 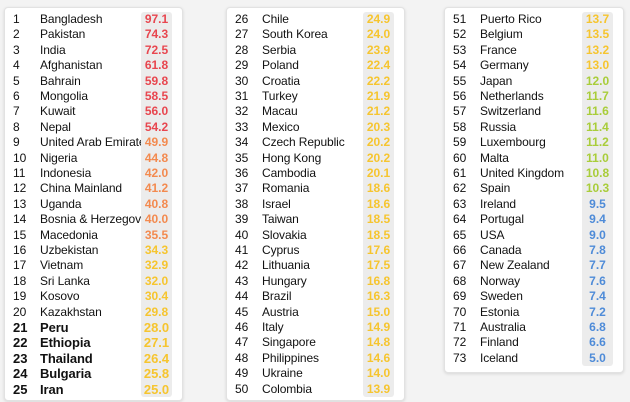 I want to click on country-cell: Sweden, so click(x=501, y=296).